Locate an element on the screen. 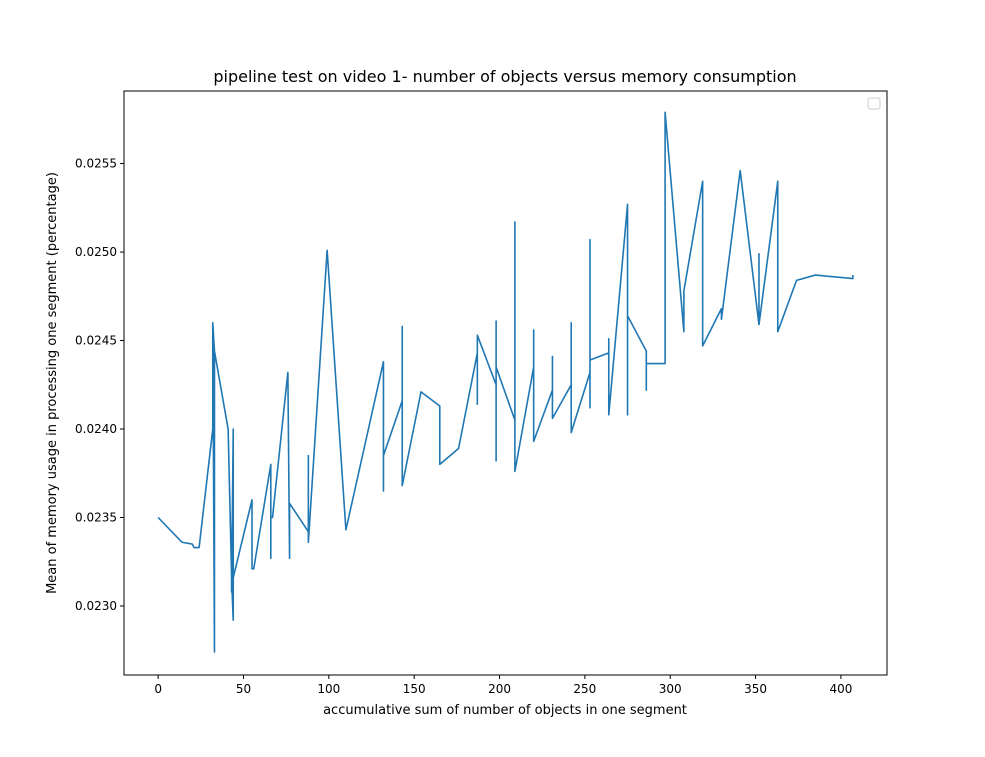 Image resolution: width=985 pixels, height=757 pixels. y-tick-label: 0.0250 is located at coordinates (96, 252).